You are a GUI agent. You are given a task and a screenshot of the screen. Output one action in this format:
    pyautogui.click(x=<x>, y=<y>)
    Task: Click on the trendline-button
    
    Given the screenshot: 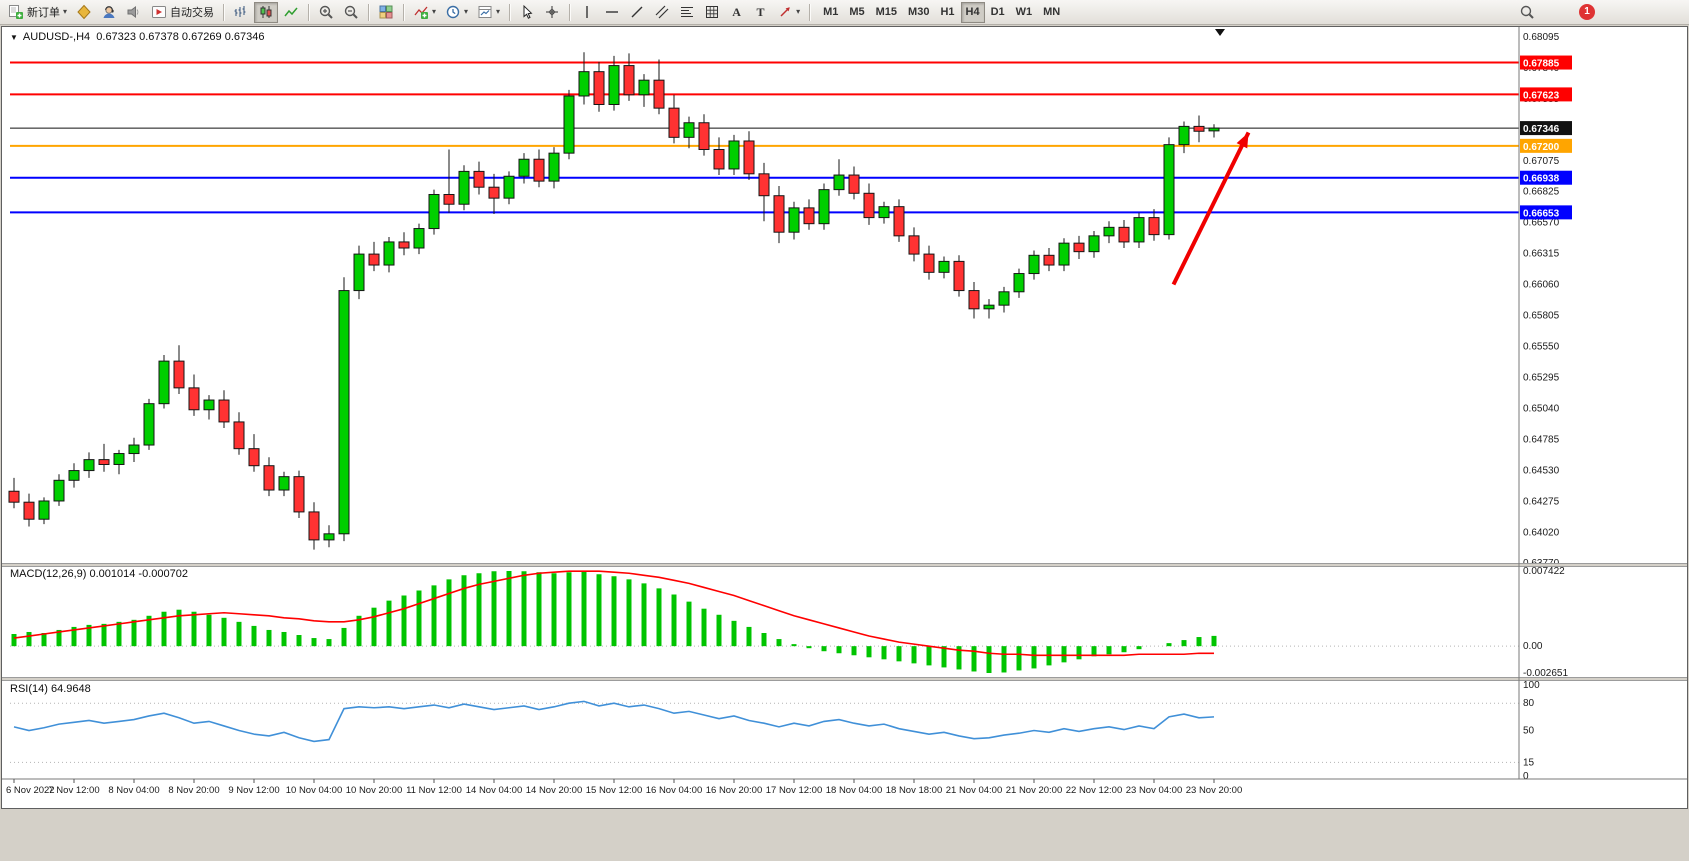 What is the action you would take?
    pyautogui.click(x=637, y=12)
    